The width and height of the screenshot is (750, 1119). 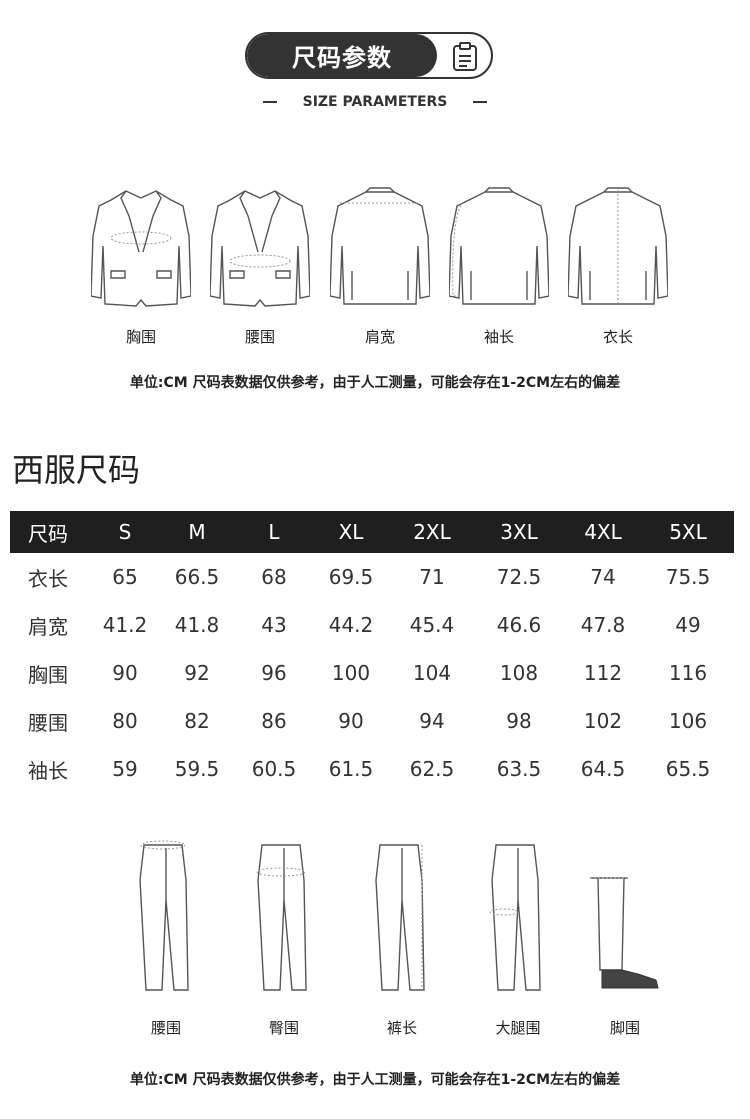 I want to click on table-cell: 65.5, so click(x=688, y=769).